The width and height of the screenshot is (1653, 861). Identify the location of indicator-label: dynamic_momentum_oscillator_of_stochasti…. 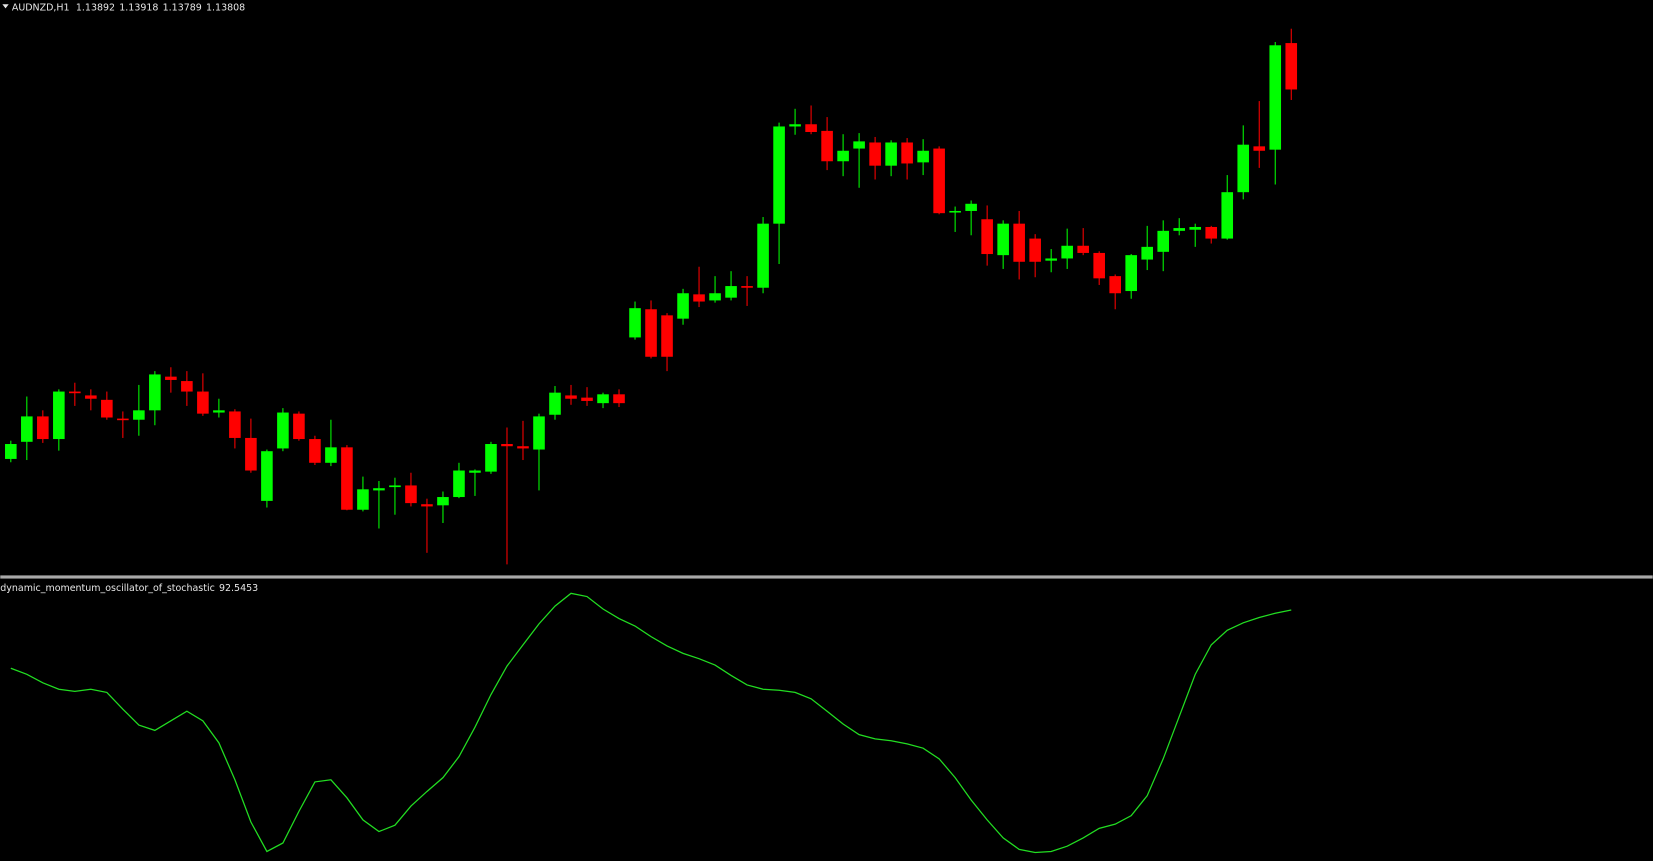
(129, 588).